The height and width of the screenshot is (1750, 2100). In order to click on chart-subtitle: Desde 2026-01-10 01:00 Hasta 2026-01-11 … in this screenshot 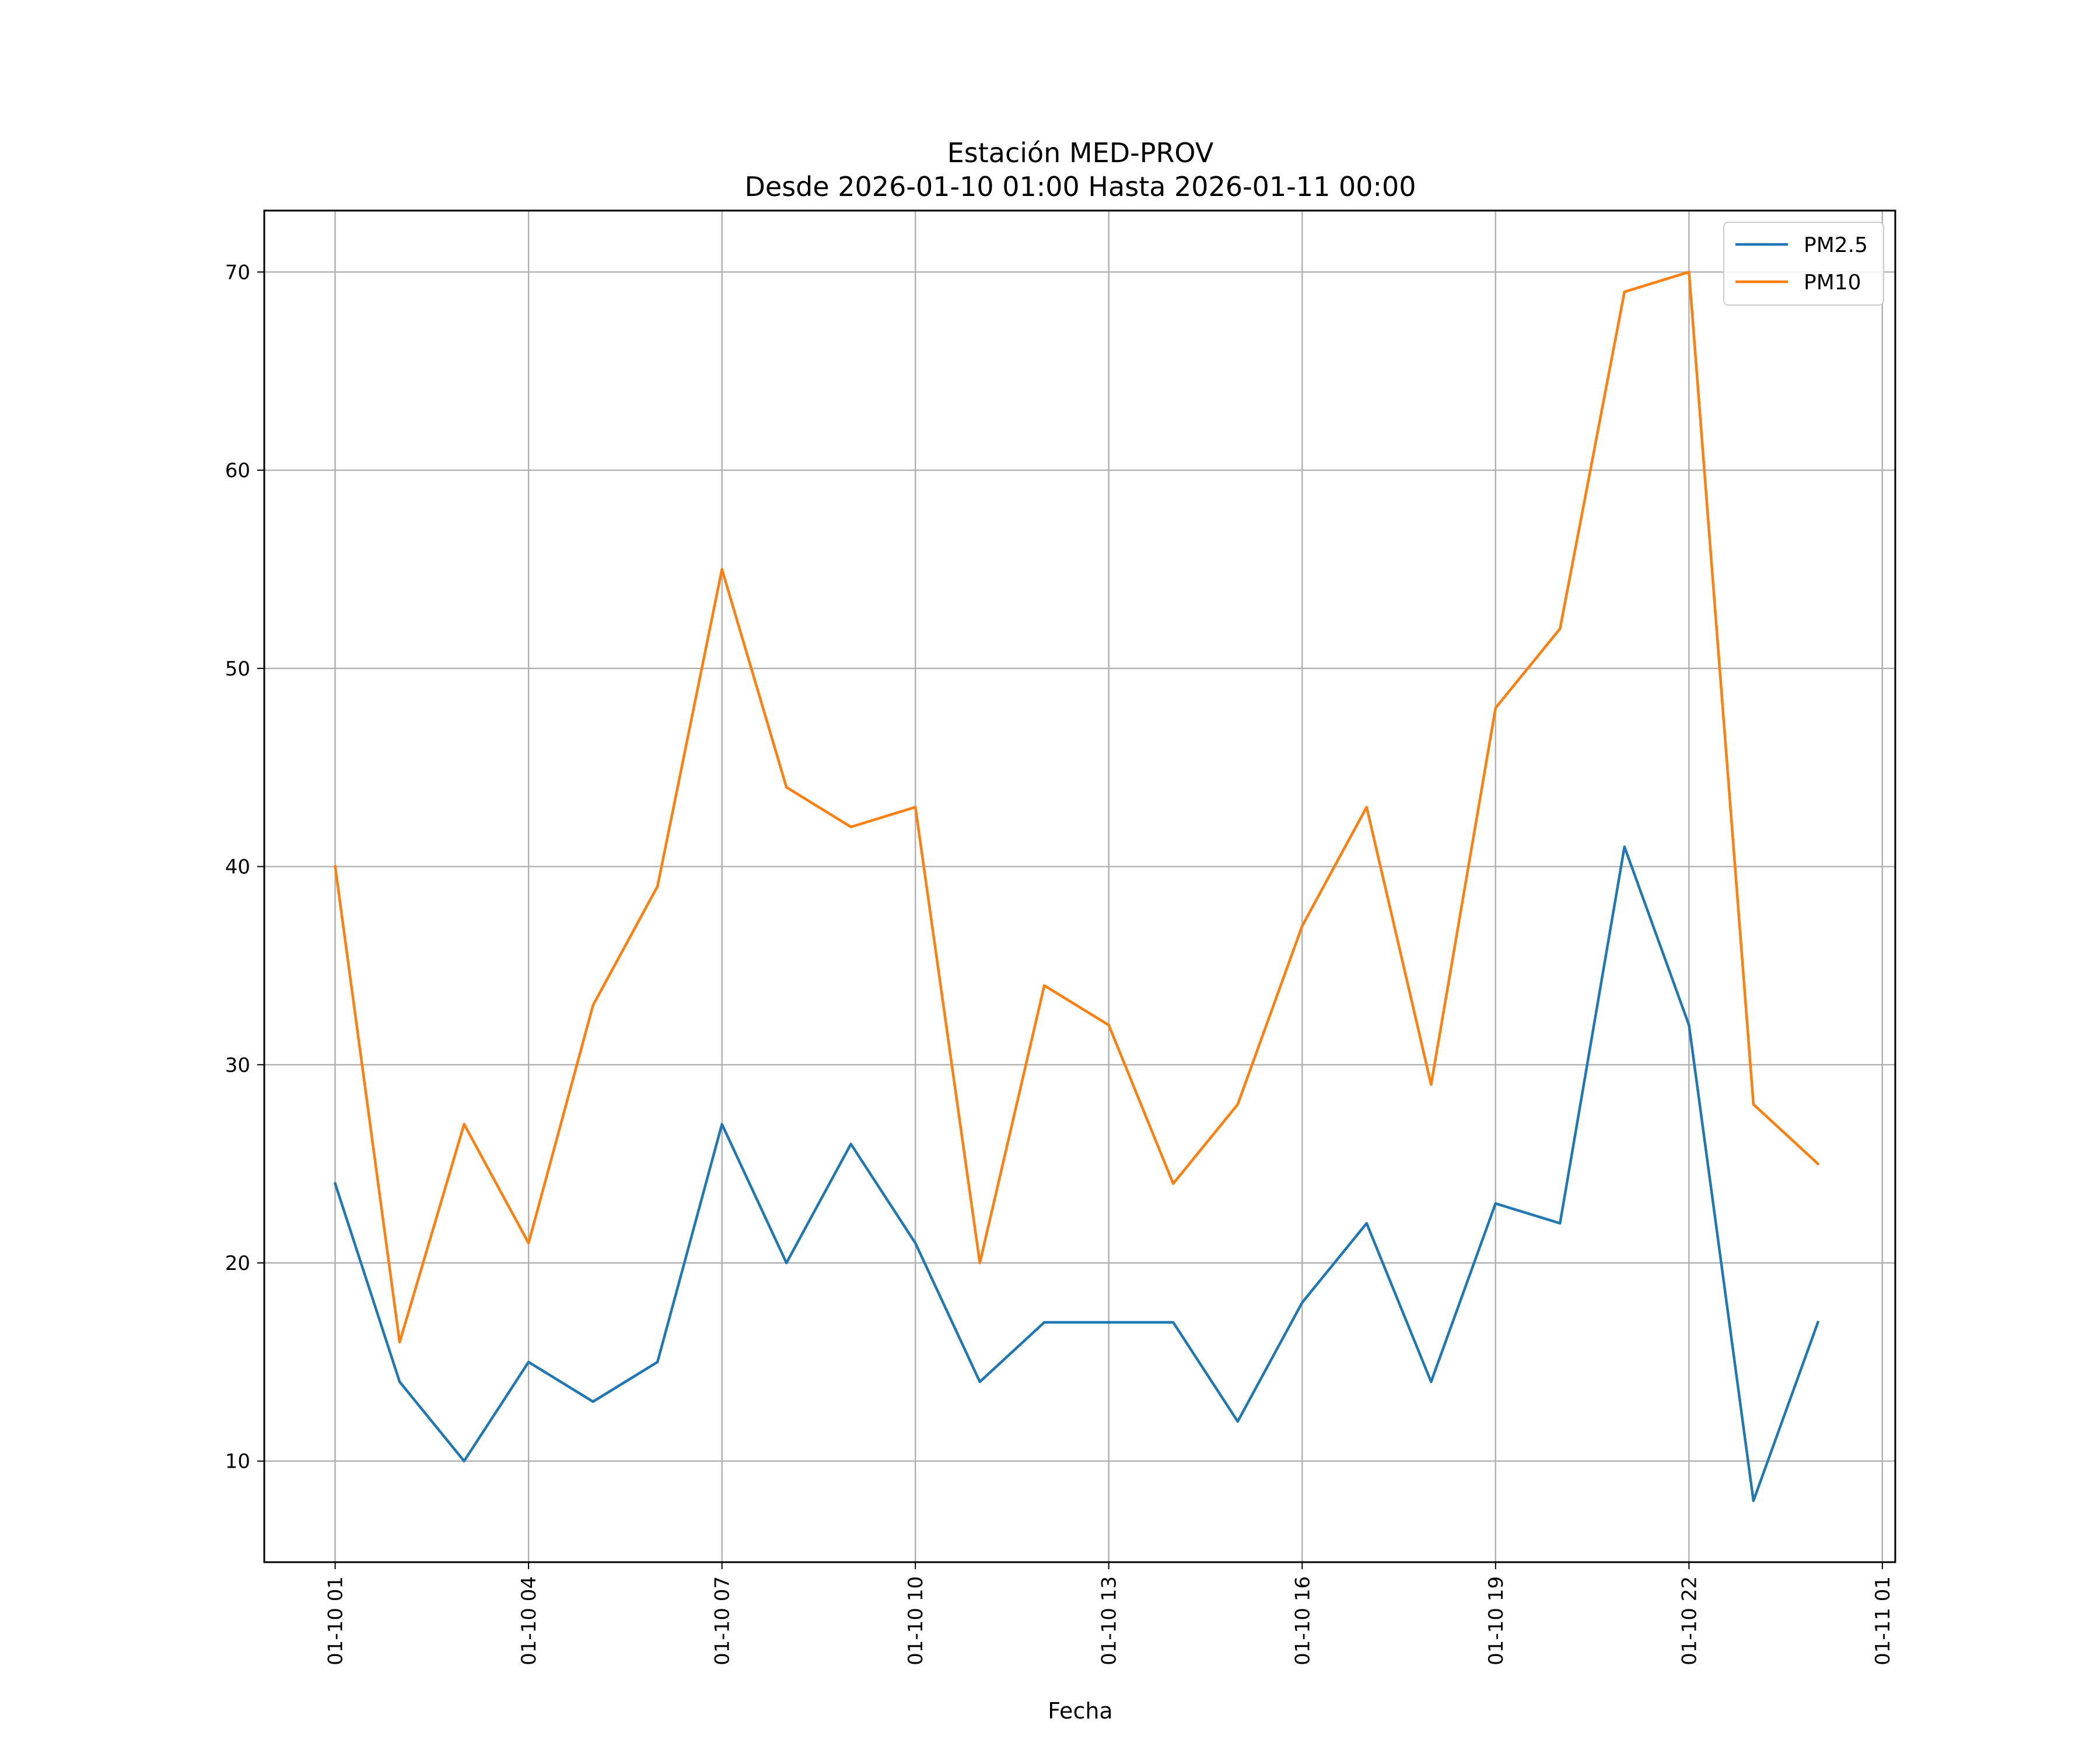, I will do `click(1080, 187)`.